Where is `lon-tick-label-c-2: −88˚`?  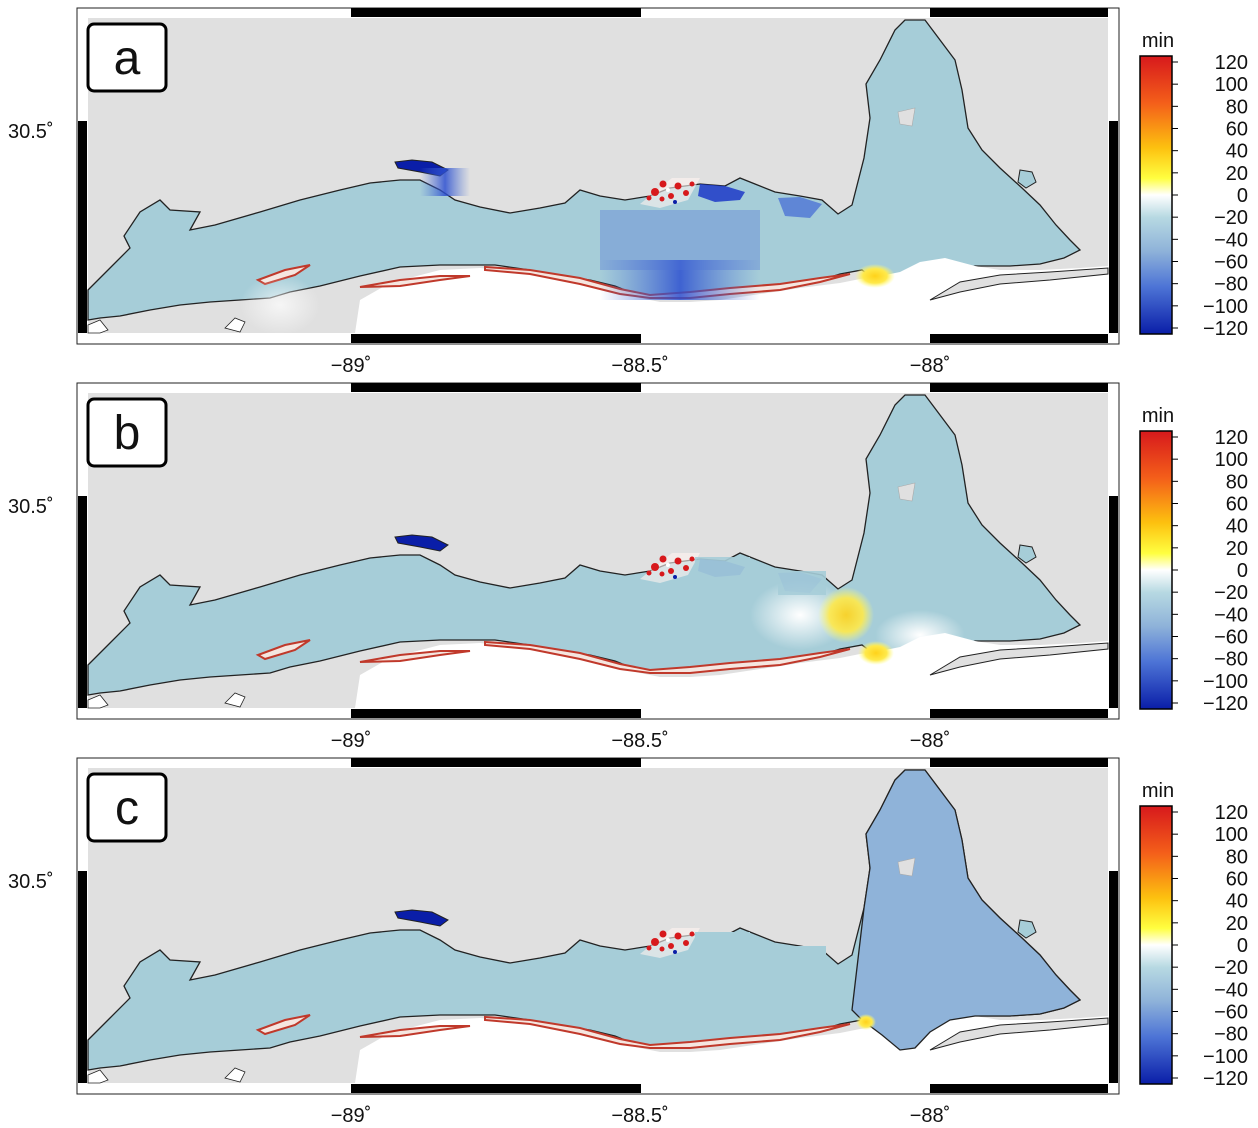 lon-tick-label-c-2: −88˚ is located at coordinates (930, 1116).